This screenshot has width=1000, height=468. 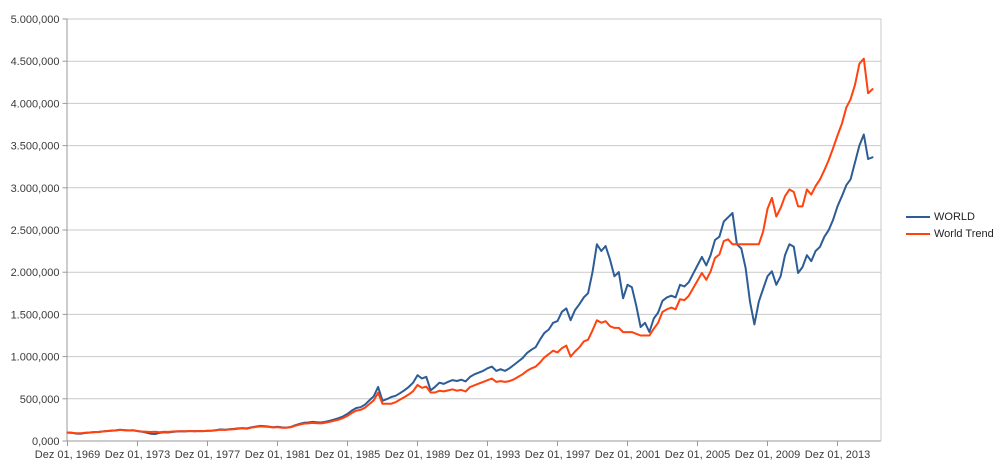 I want to click on y-axis-tick-label: 3.000,000, so click(x=35, y=189).